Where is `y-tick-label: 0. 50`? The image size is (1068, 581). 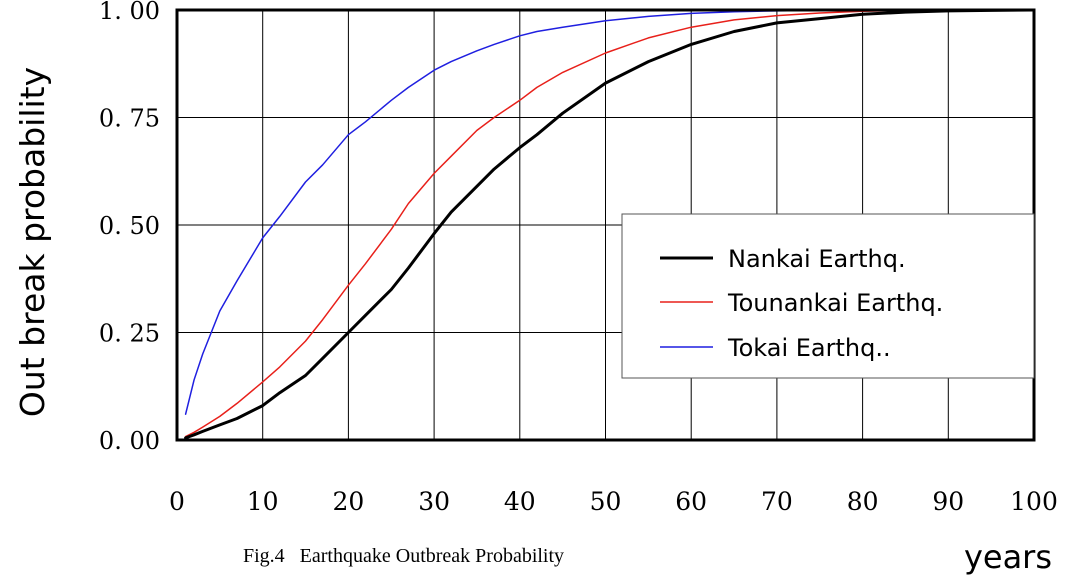
y-tick-label: 0. 50 is located at coordinates (129, 226).